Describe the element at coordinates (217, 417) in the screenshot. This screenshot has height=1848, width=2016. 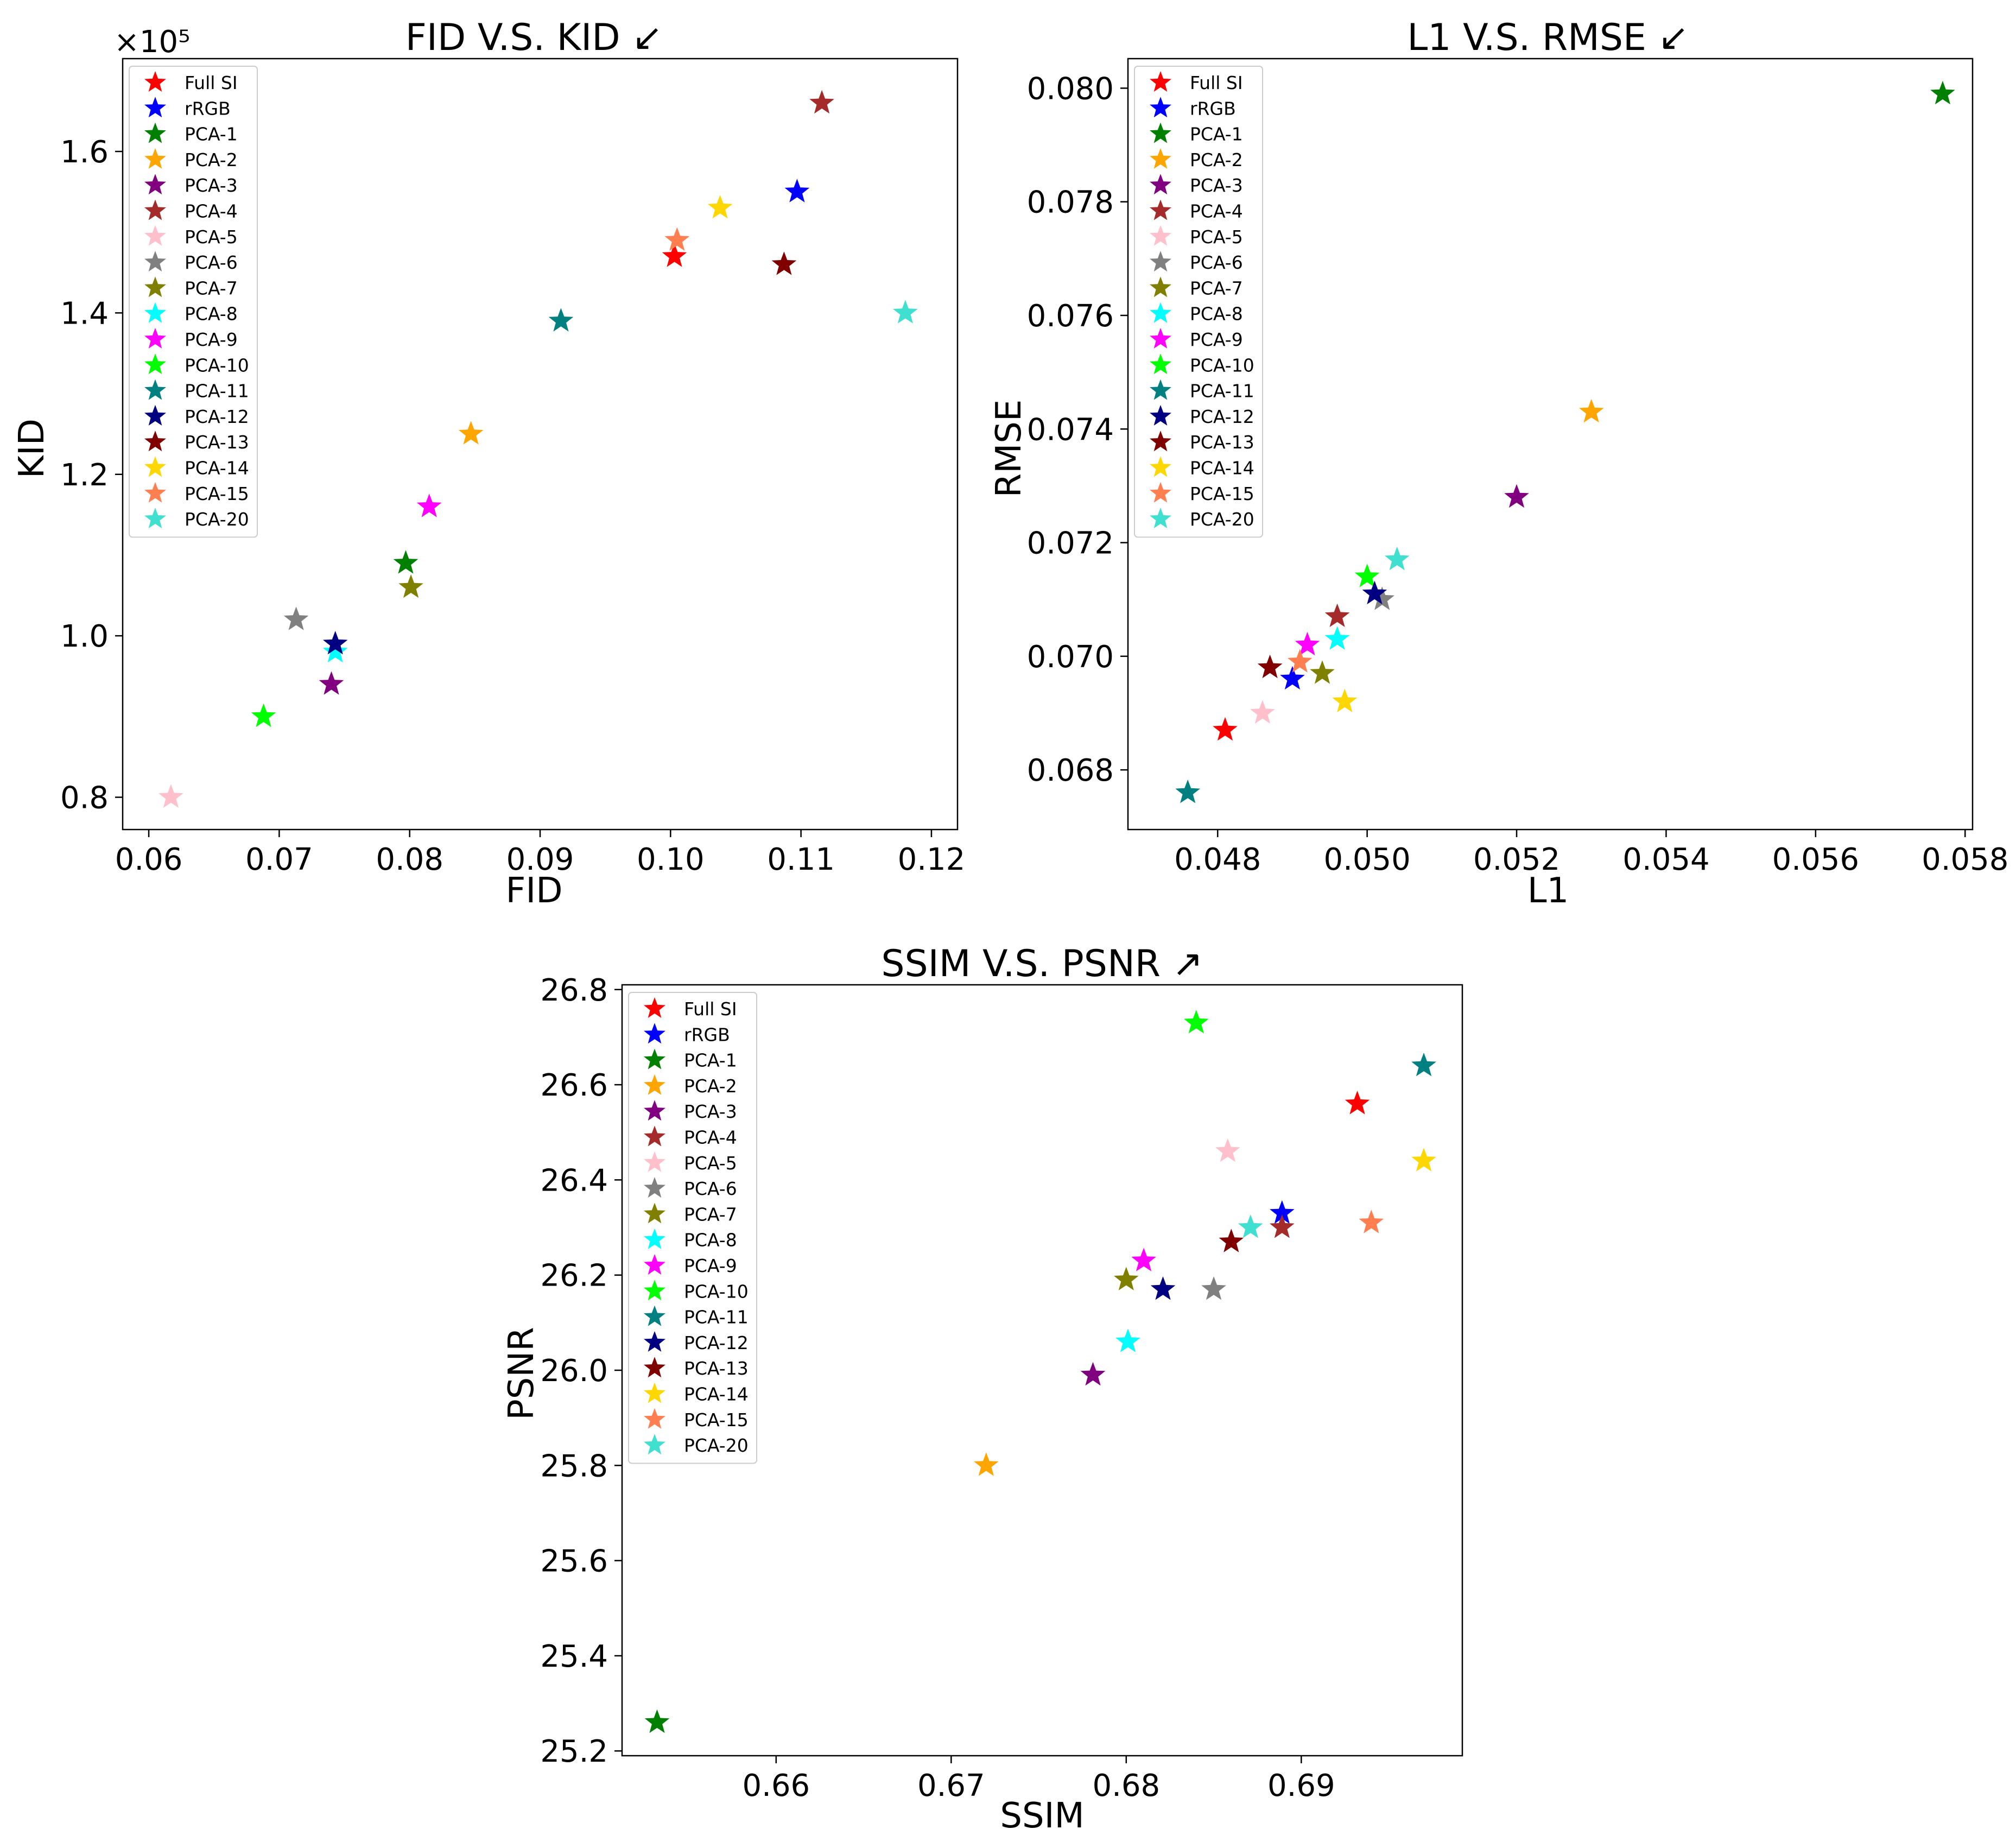
I see `legend-label: PCA-12` at that location.